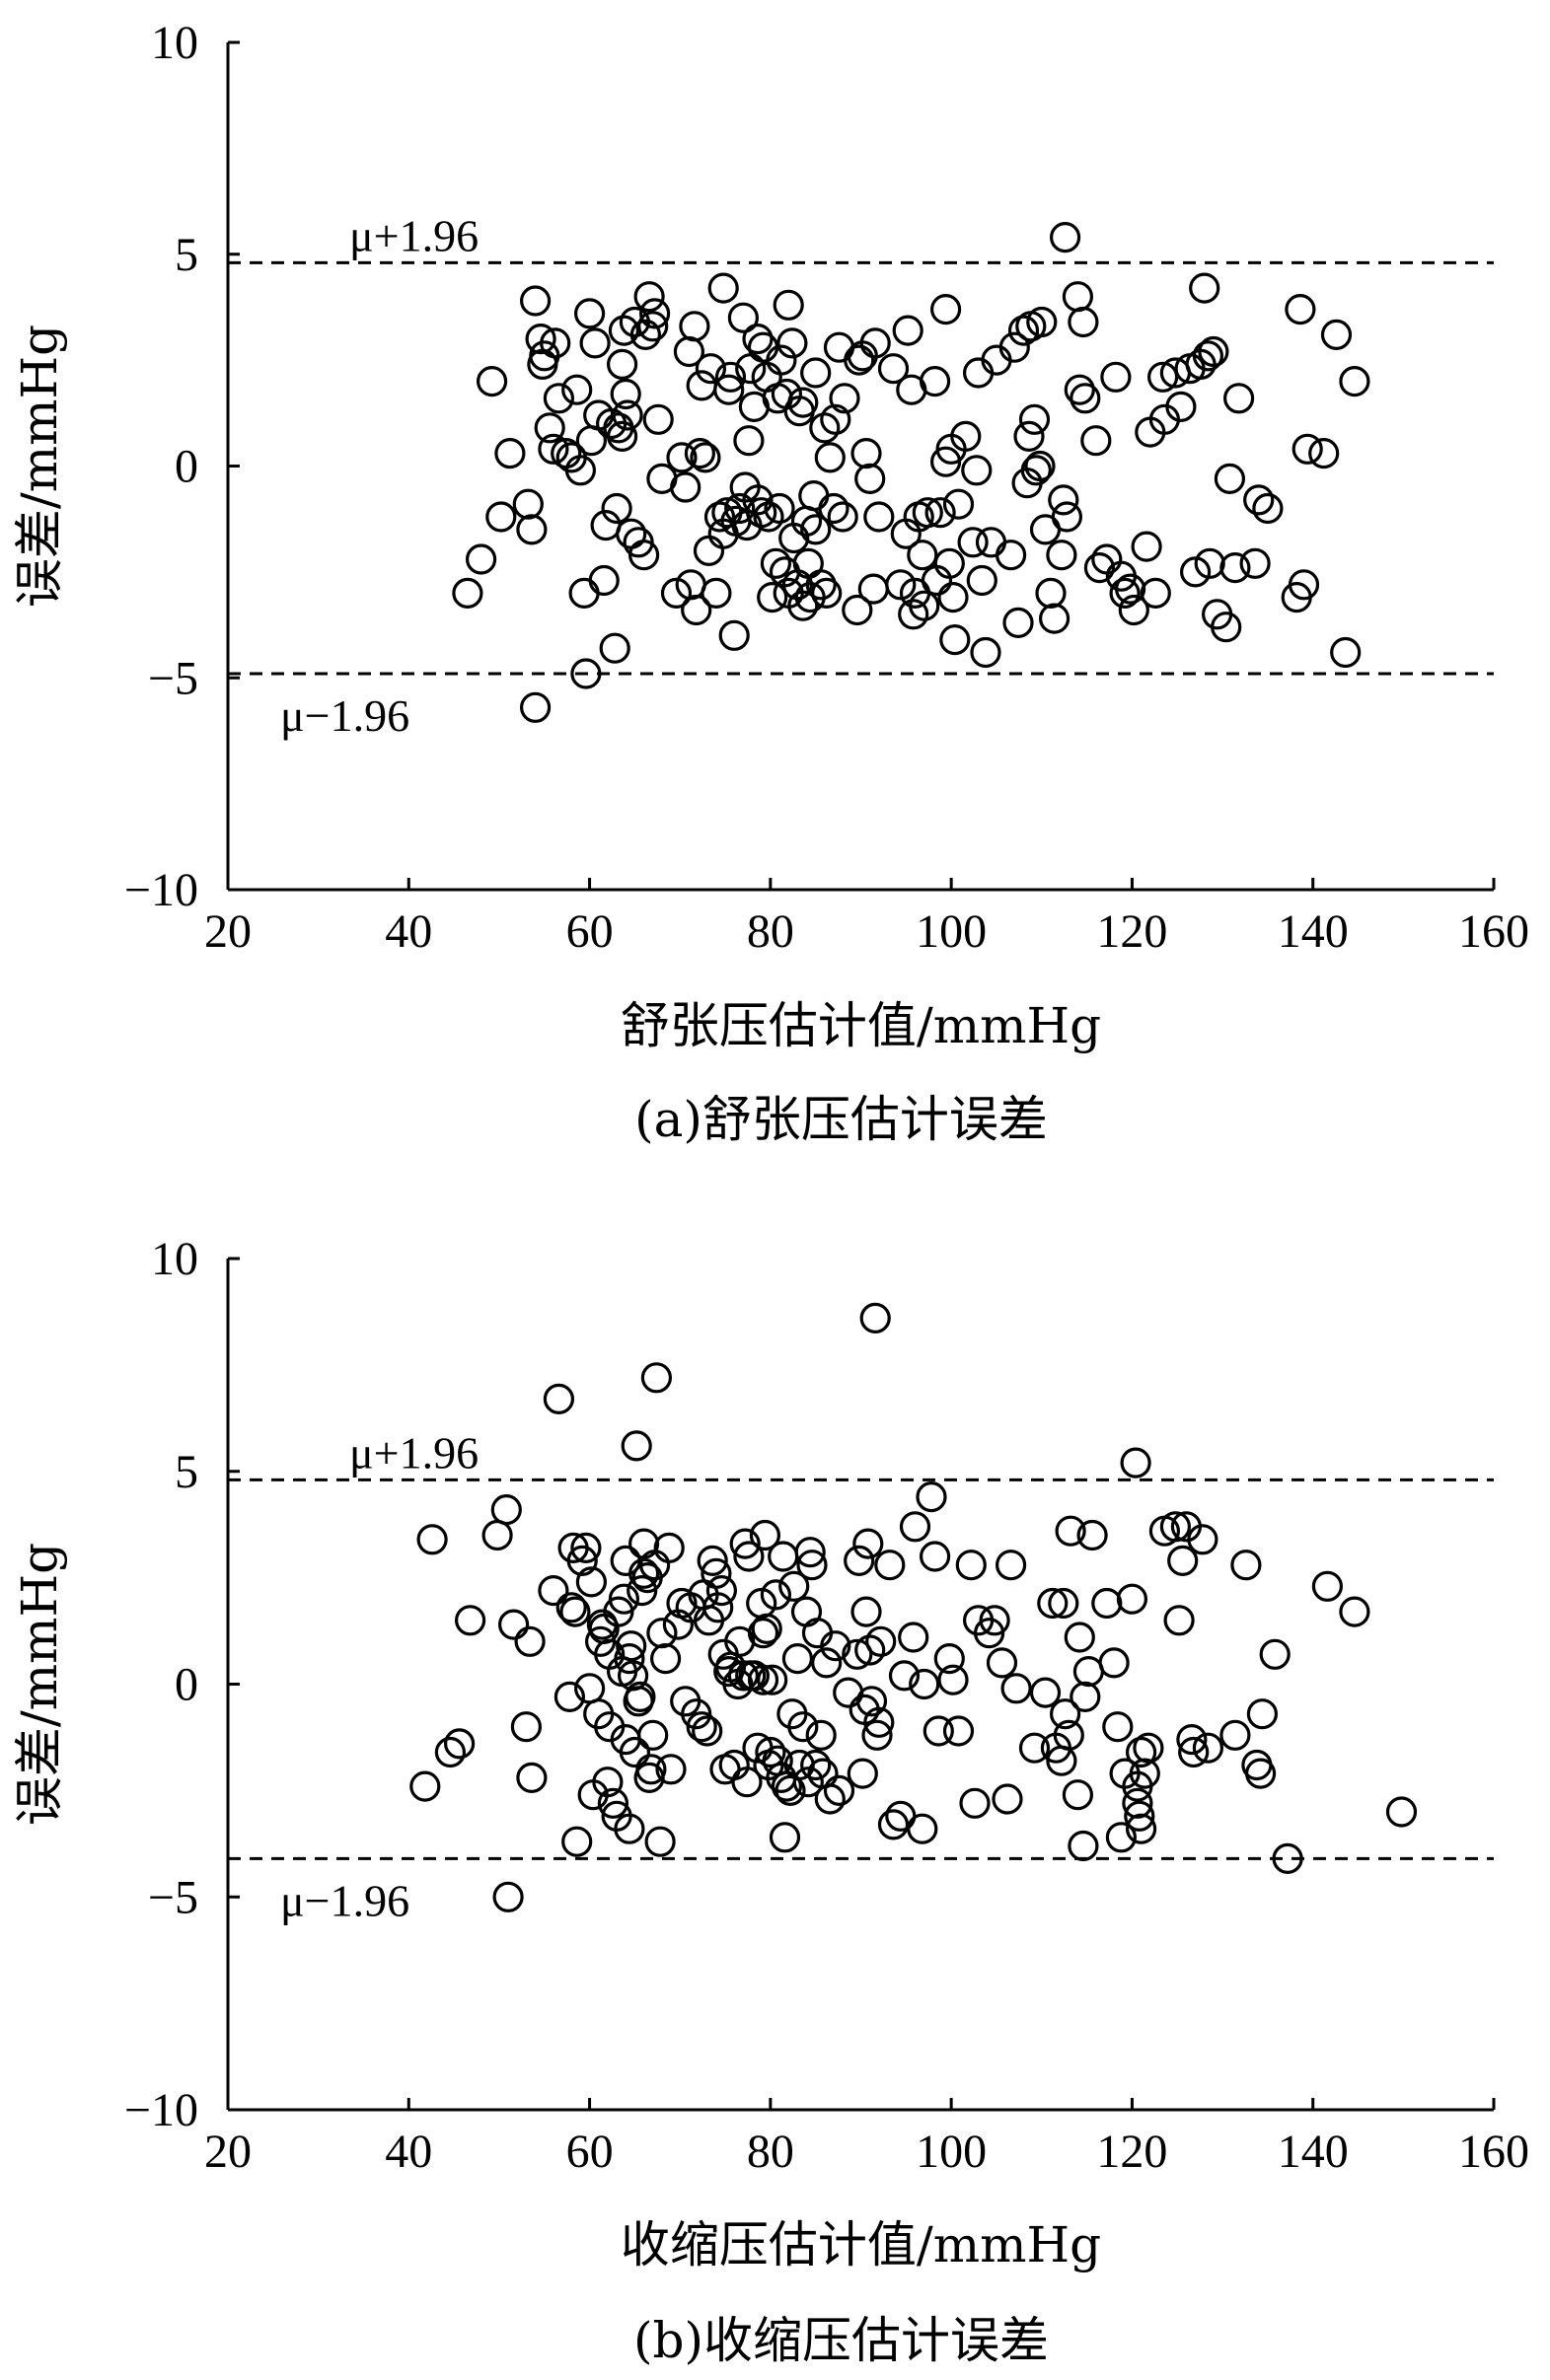 The height and width of the screenshot is (2380, 1550). Describe the element at coordinates (186, 1472) in the screenshot. I see `y-tick-label: 5` at that location.